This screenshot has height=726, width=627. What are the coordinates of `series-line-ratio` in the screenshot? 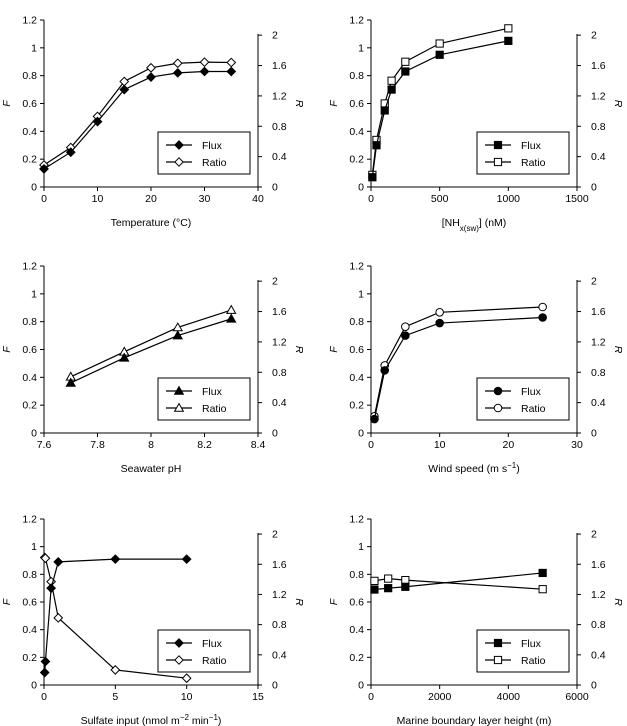 It's located at (151, 343).